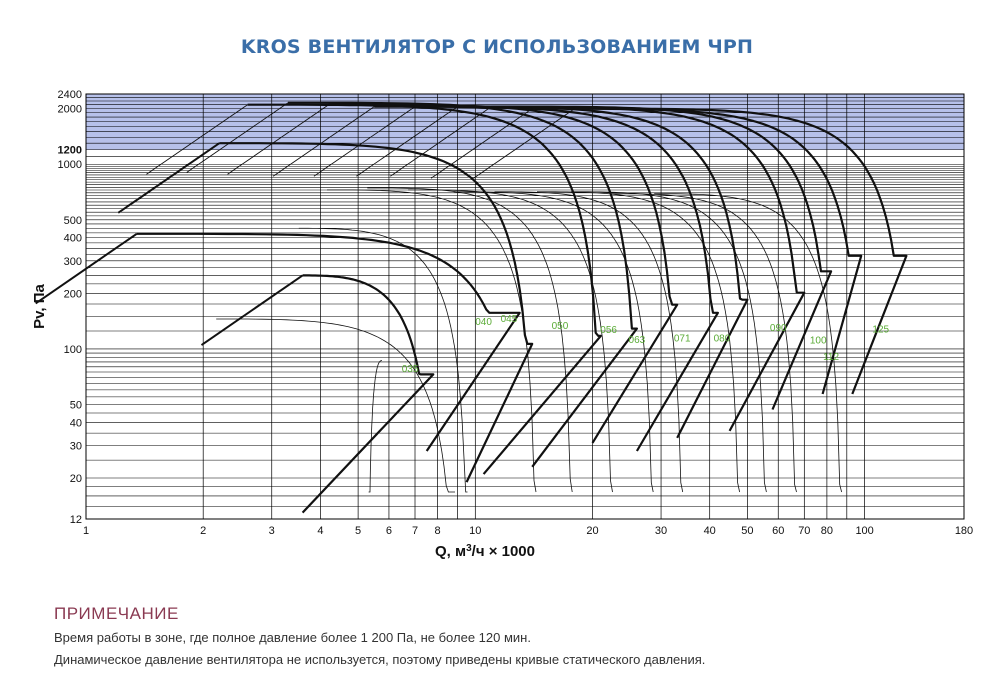  I want to click on y-tick-label: 50, so click(76, 406).